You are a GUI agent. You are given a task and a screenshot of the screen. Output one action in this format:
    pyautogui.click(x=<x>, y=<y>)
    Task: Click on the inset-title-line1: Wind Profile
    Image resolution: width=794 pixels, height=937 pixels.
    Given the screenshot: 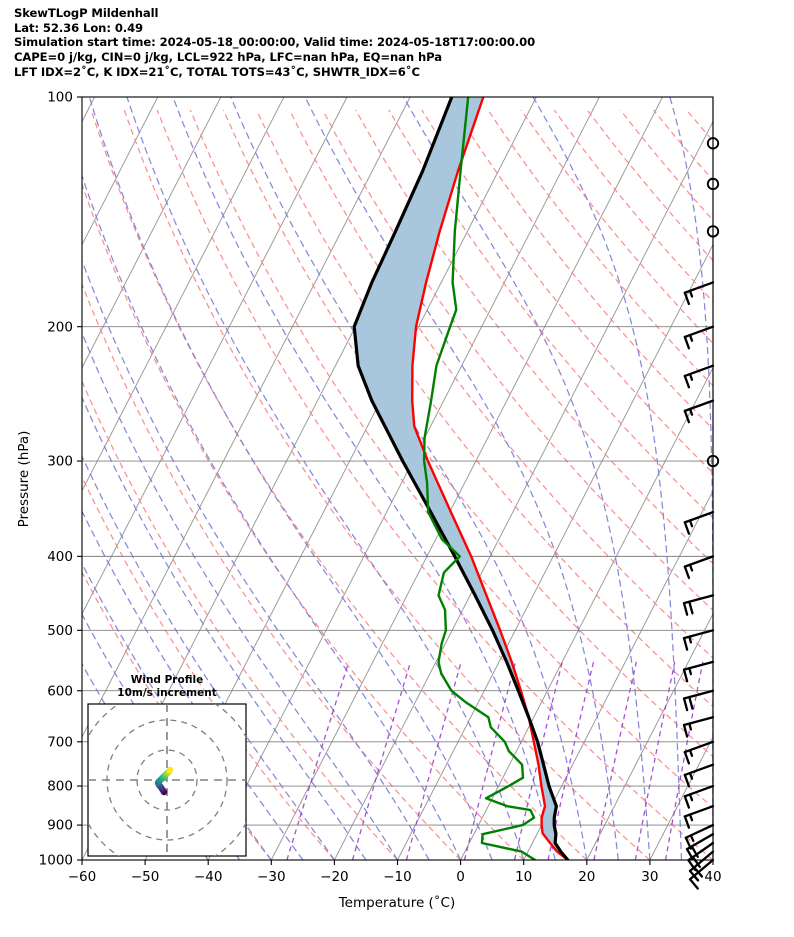 What is the action you would take?
    pyautogui.click(x=167, y=680)
    